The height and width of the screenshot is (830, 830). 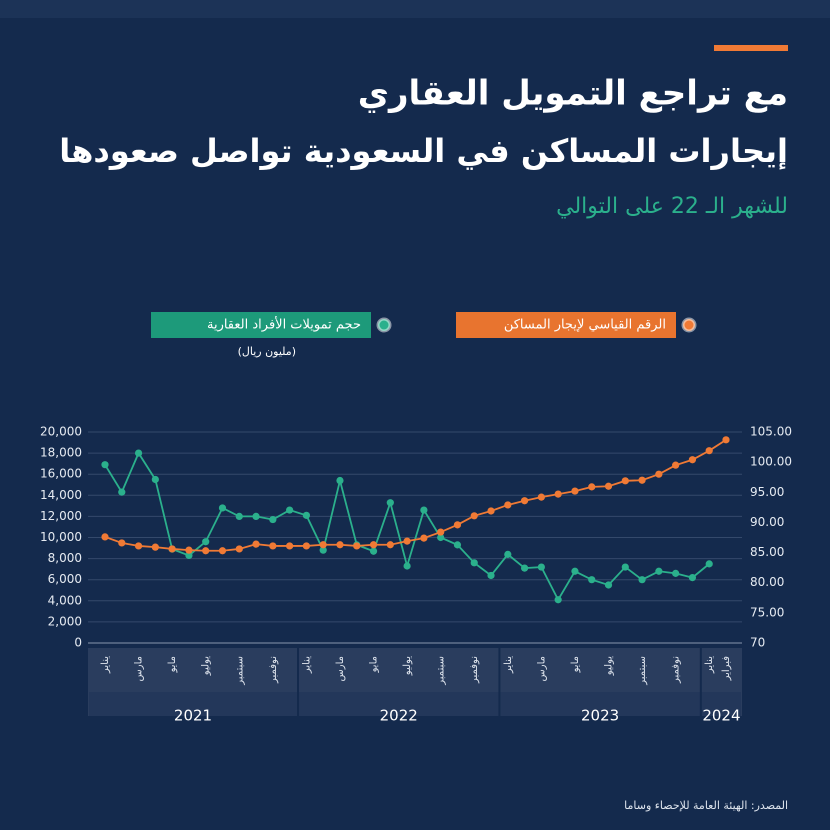 I want to click on y2-tick-label: 70, so click(x=757, y=643).